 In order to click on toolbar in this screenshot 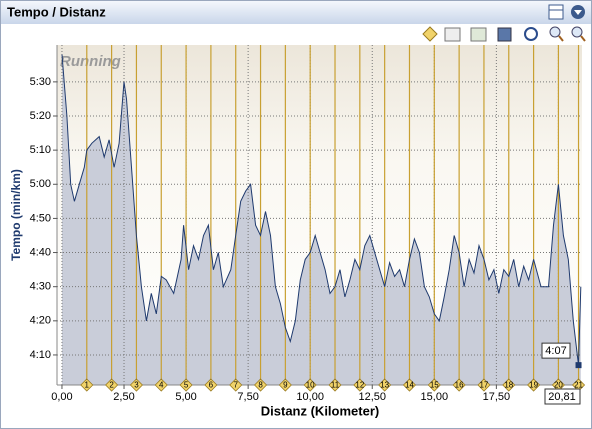, I will do `click(504, 34)`.